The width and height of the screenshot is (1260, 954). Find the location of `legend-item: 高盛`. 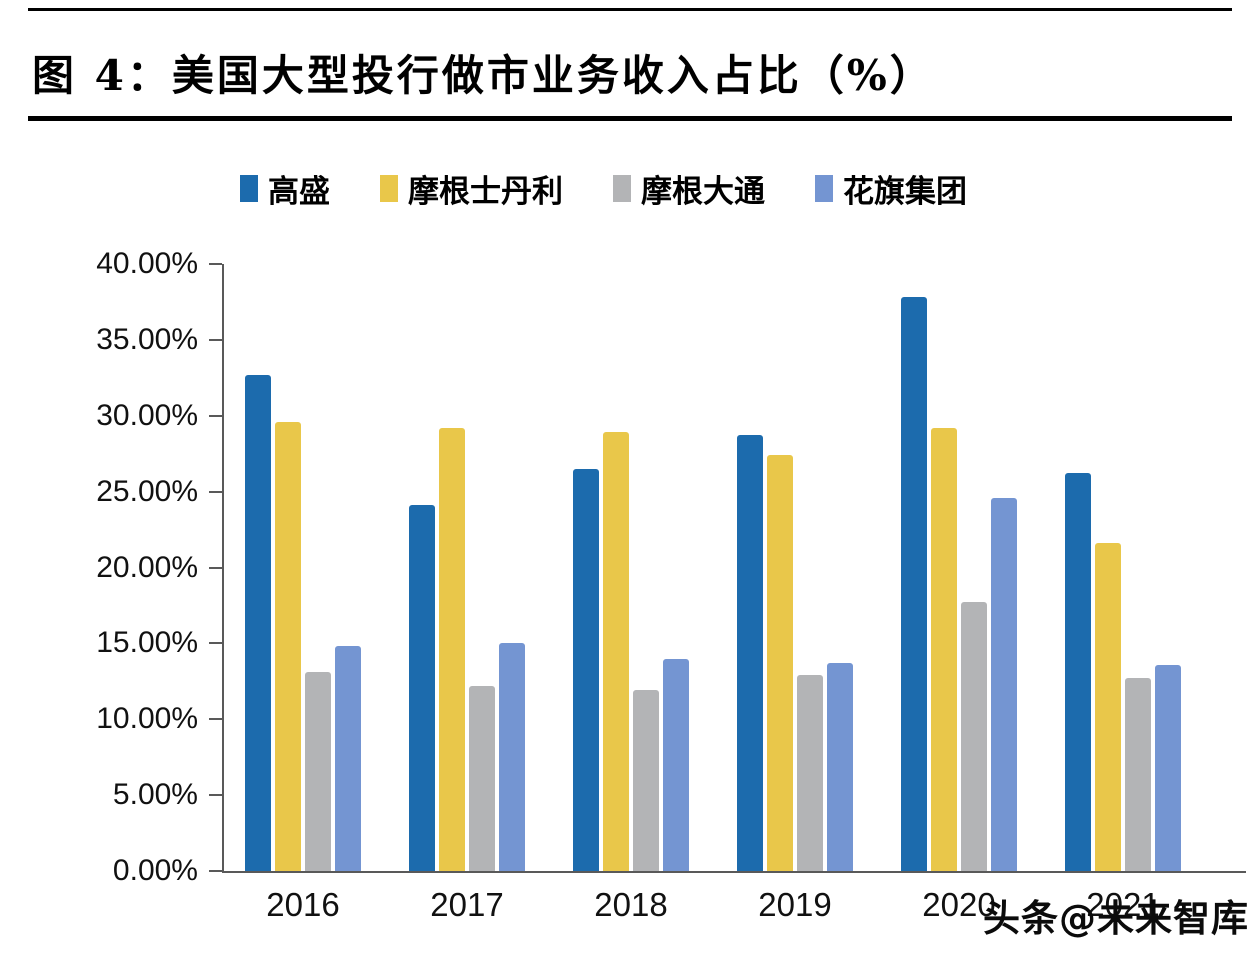

legend-item: 高盛 is located at coordinates (285, 188).